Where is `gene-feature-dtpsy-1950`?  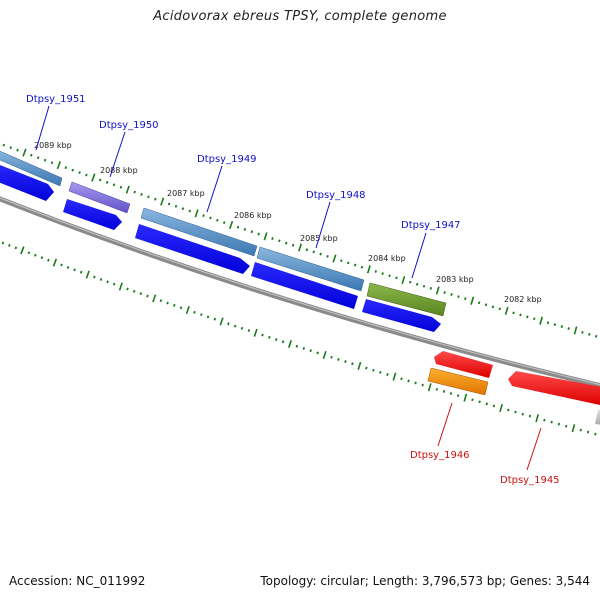
gene-feature-dtpsy-1950 is located at coordinates (99, 197).